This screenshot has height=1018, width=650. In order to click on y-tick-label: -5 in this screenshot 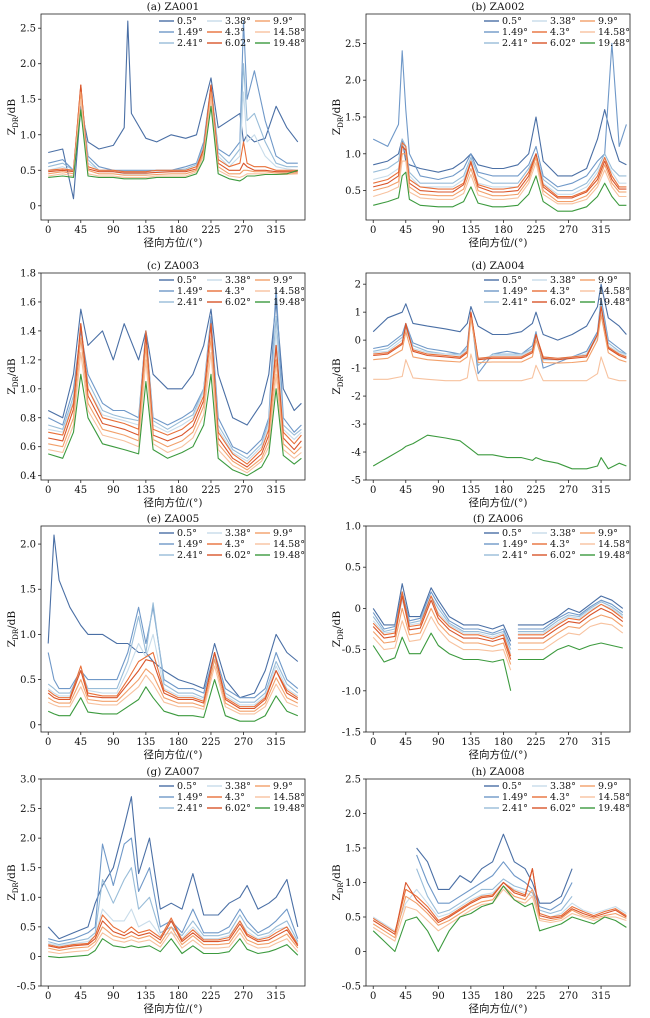, I will do `click(356, 481)`.